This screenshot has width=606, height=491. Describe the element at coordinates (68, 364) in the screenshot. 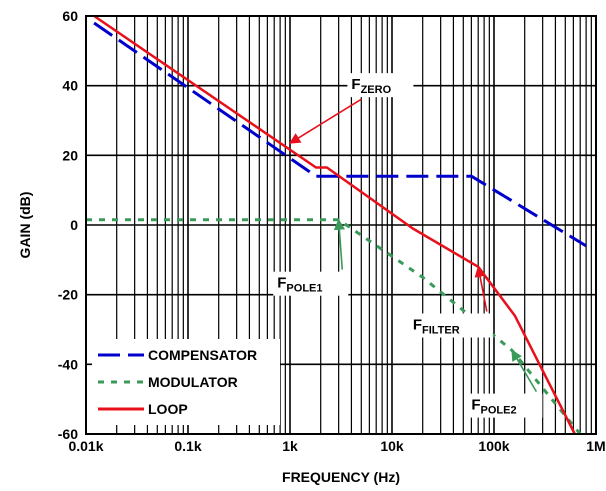

I see `y-tick-label: -40` at that location.